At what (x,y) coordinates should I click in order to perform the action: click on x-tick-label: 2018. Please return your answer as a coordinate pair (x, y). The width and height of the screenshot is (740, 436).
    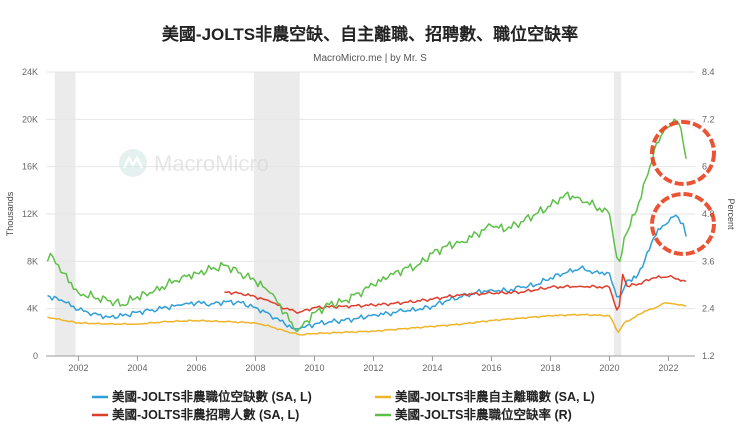
    Looking at the image, I should click on (550, 368).